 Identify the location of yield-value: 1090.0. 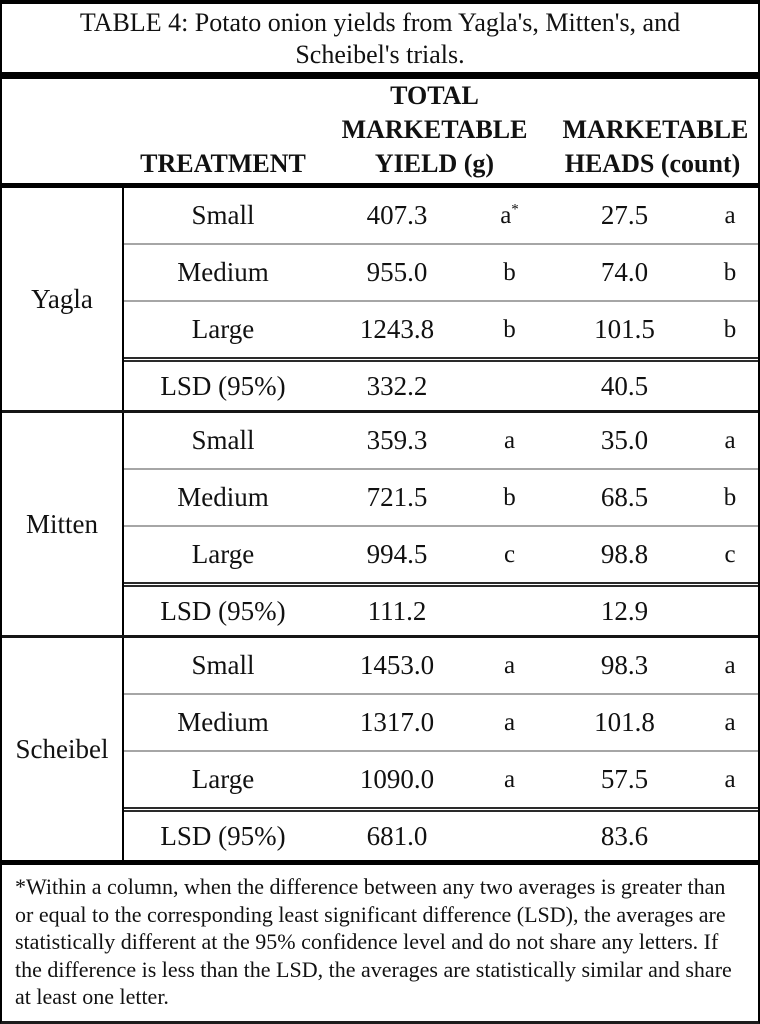
(397, 779).